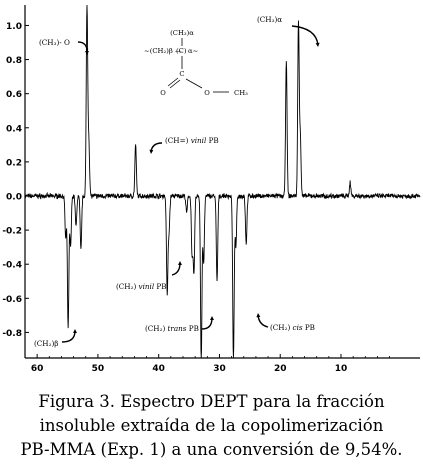 The width and height of the screenshot is (423, 464). What do you see at coordinates (158, 369) in the screenshot?
I see `x-tick-label: 40` at bounding box center [158, 369].